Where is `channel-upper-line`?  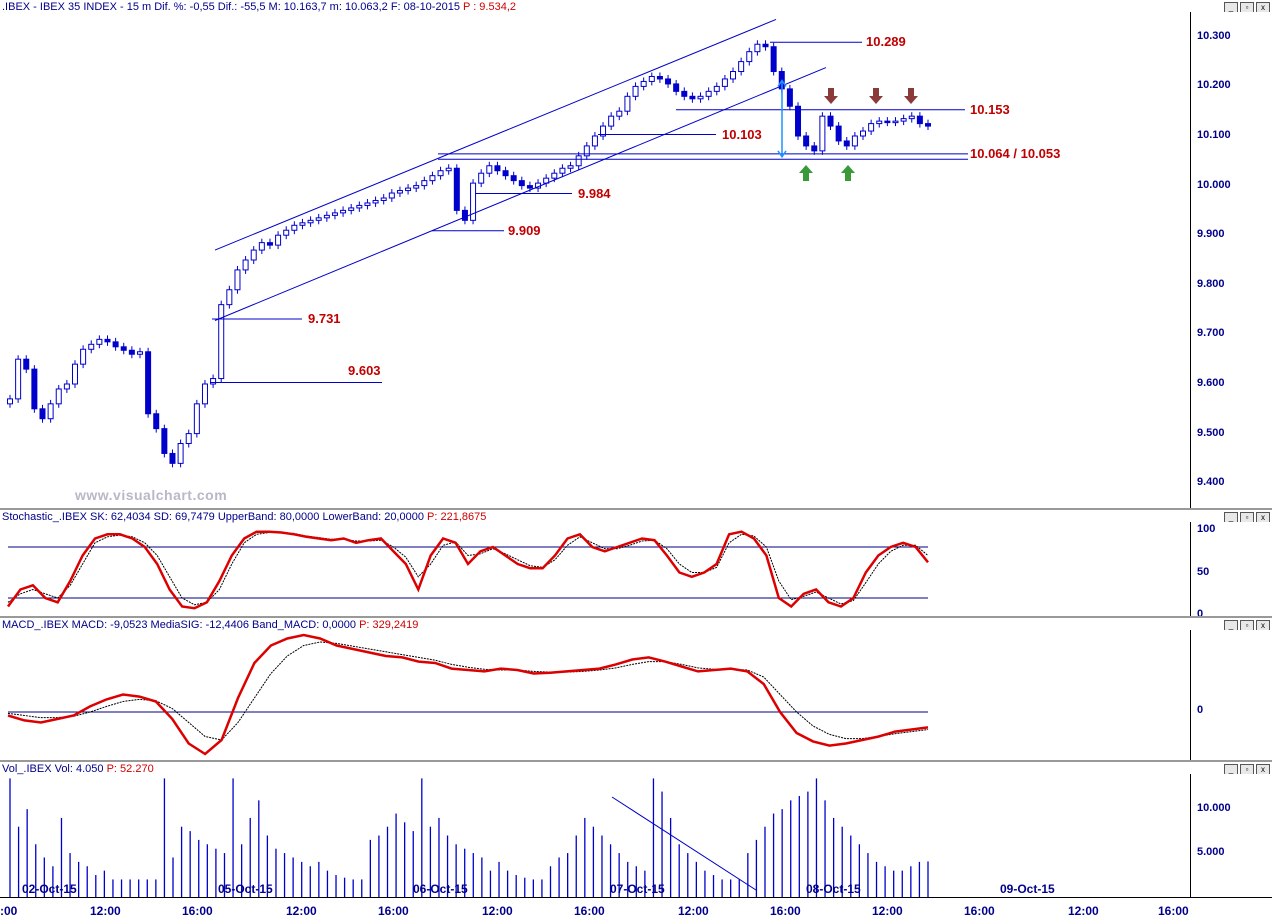
channel-upper-line is located at coordinates (495, 134).